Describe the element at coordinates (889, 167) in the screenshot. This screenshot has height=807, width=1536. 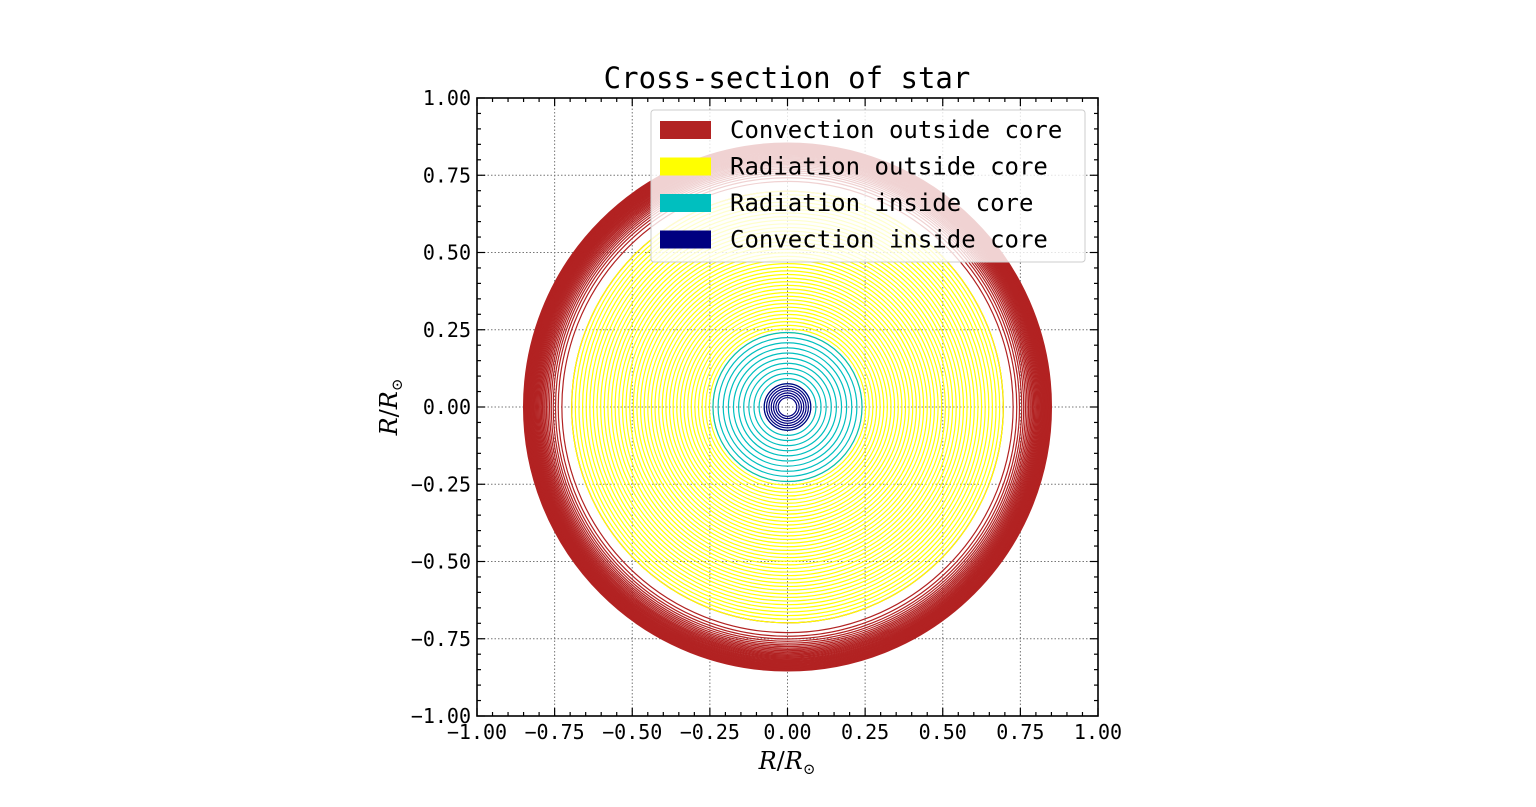
I see `legend-label: Radiation outside core` at that location.